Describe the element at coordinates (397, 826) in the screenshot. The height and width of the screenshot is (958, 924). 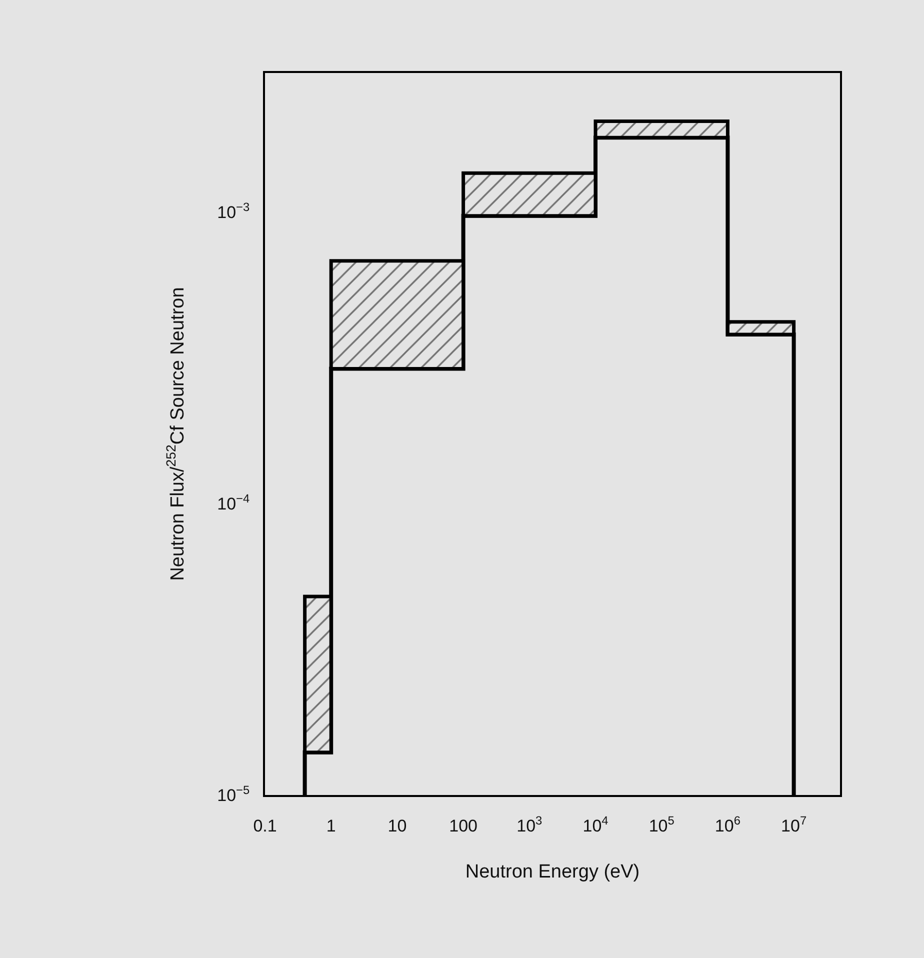
I see `x-tick-label: 10` at that location.